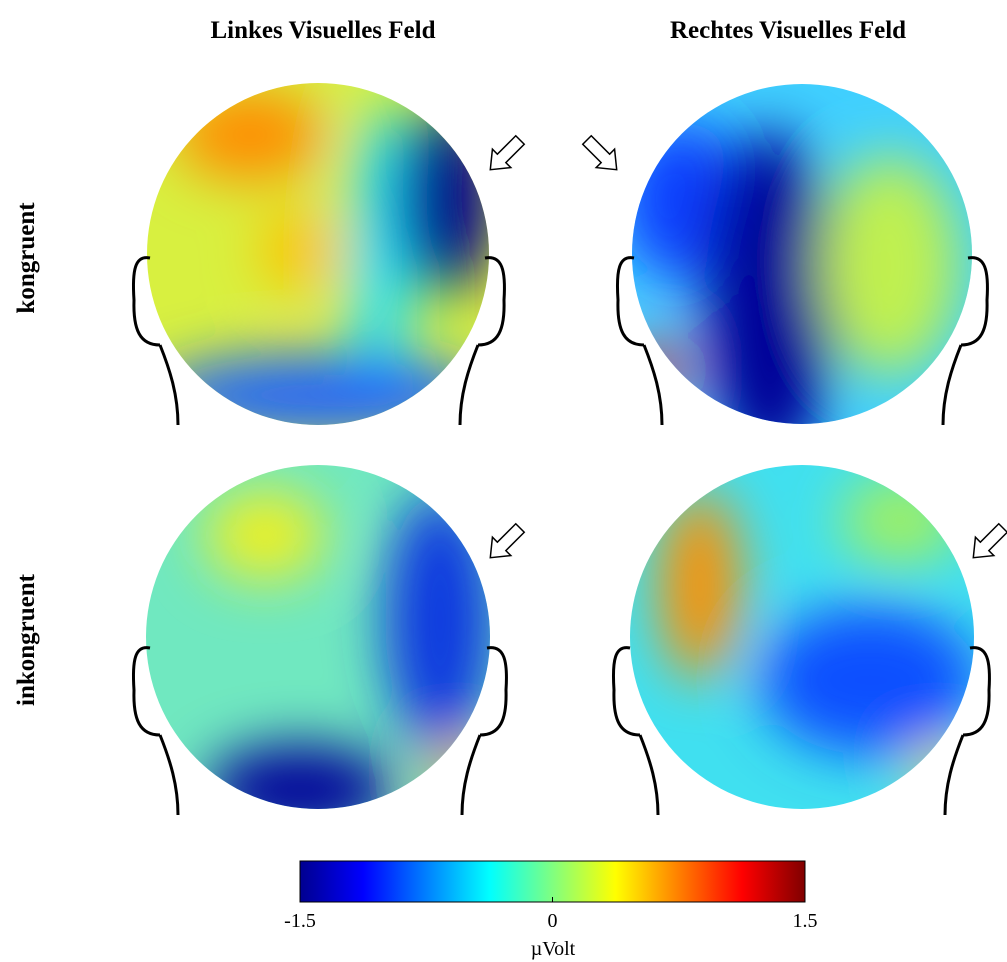  Describe the element at coordinates (788, 30) in the screenshot. I see `column-title: Rechtes Visuelles Feld` at that location.